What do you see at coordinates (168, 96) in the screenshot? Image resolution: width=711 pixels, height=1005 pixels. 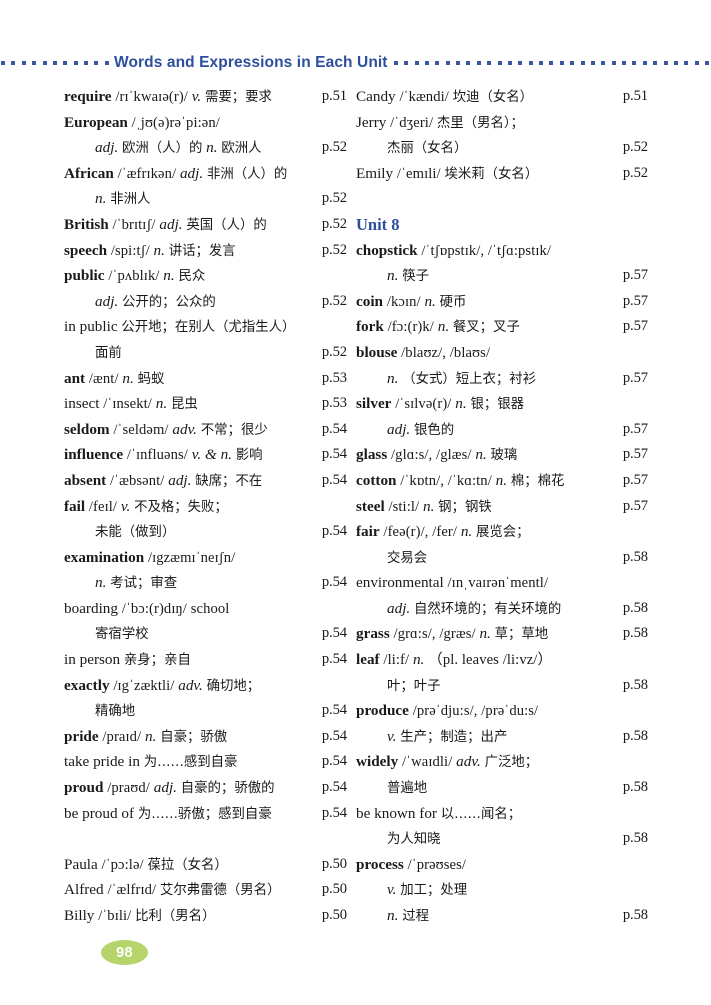 I see `vocabulary-line-text: require /rɪˈkwaɪə(r)/ v. 需要；要求` at bounding box center [168, 96].